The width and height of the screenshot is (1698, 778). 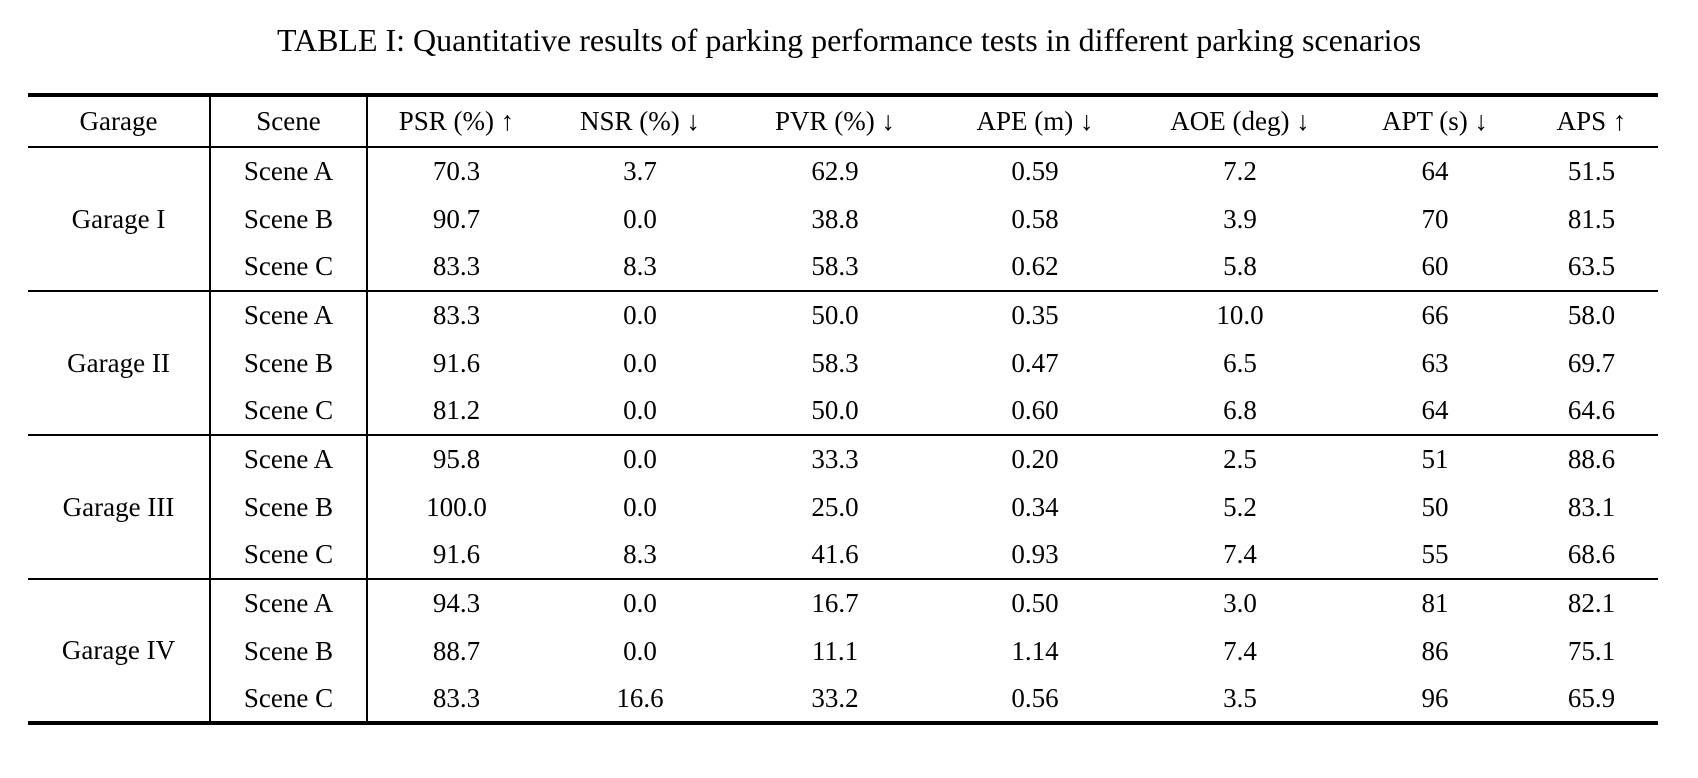 What do you see at coordinates (1240, 410) in the screenshot?
I see `value-cell: 6.8` at bounding box center [1240, 410].